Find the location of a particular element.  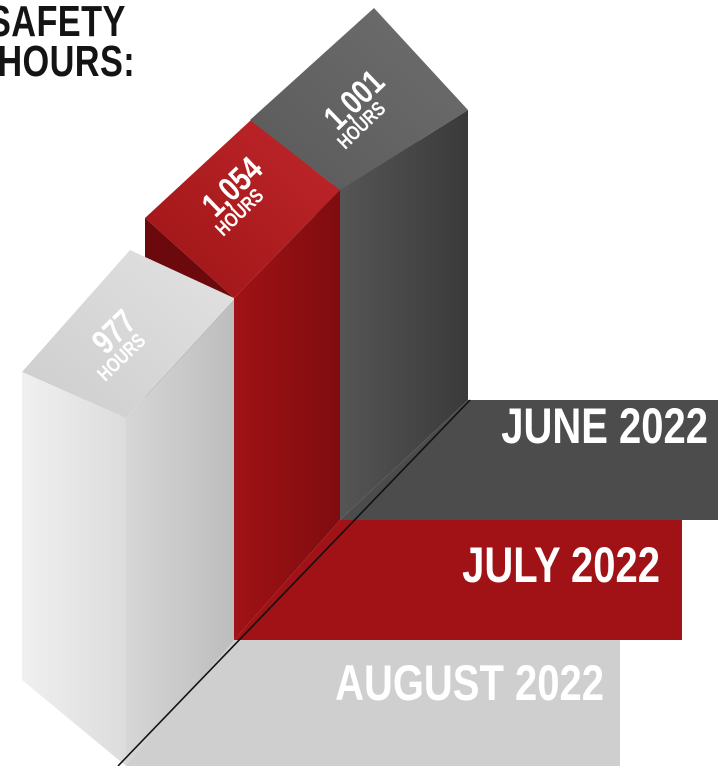

chart-title: SAFETY HOURS: is located at coordinates (68, 43).